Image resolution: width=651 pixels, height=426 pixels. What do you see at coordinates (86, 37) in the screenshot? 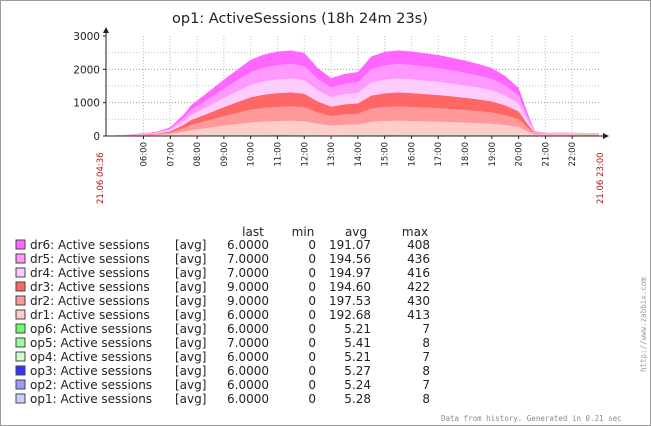
I see `y-tick-label: 3000` at bounding box center [86, 37].